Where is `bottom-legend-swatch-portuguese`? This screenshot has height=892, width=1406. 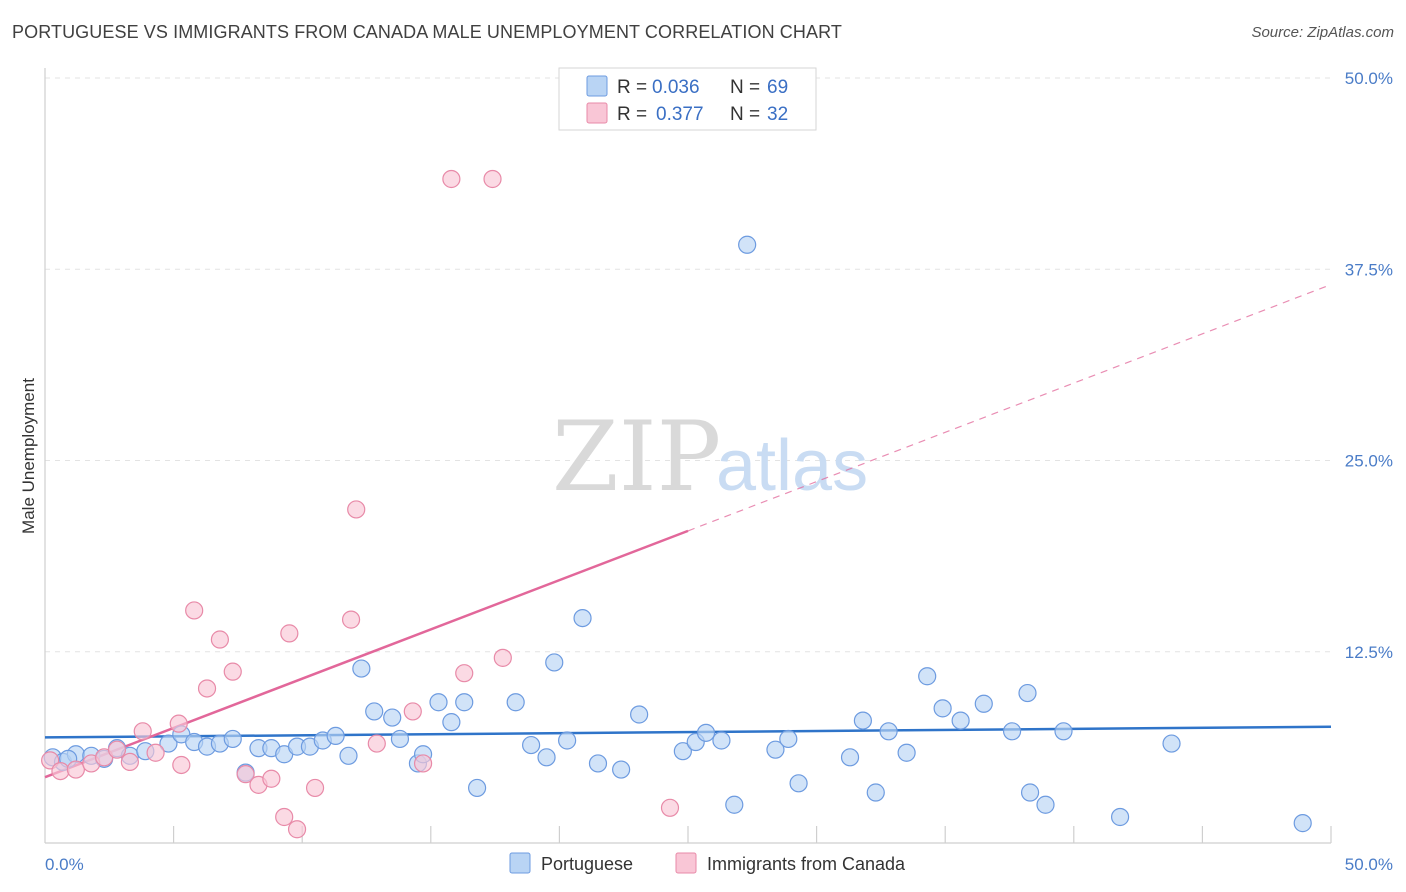
bottom-legend-swatch-portuguese is located at coordinates (520, 863).